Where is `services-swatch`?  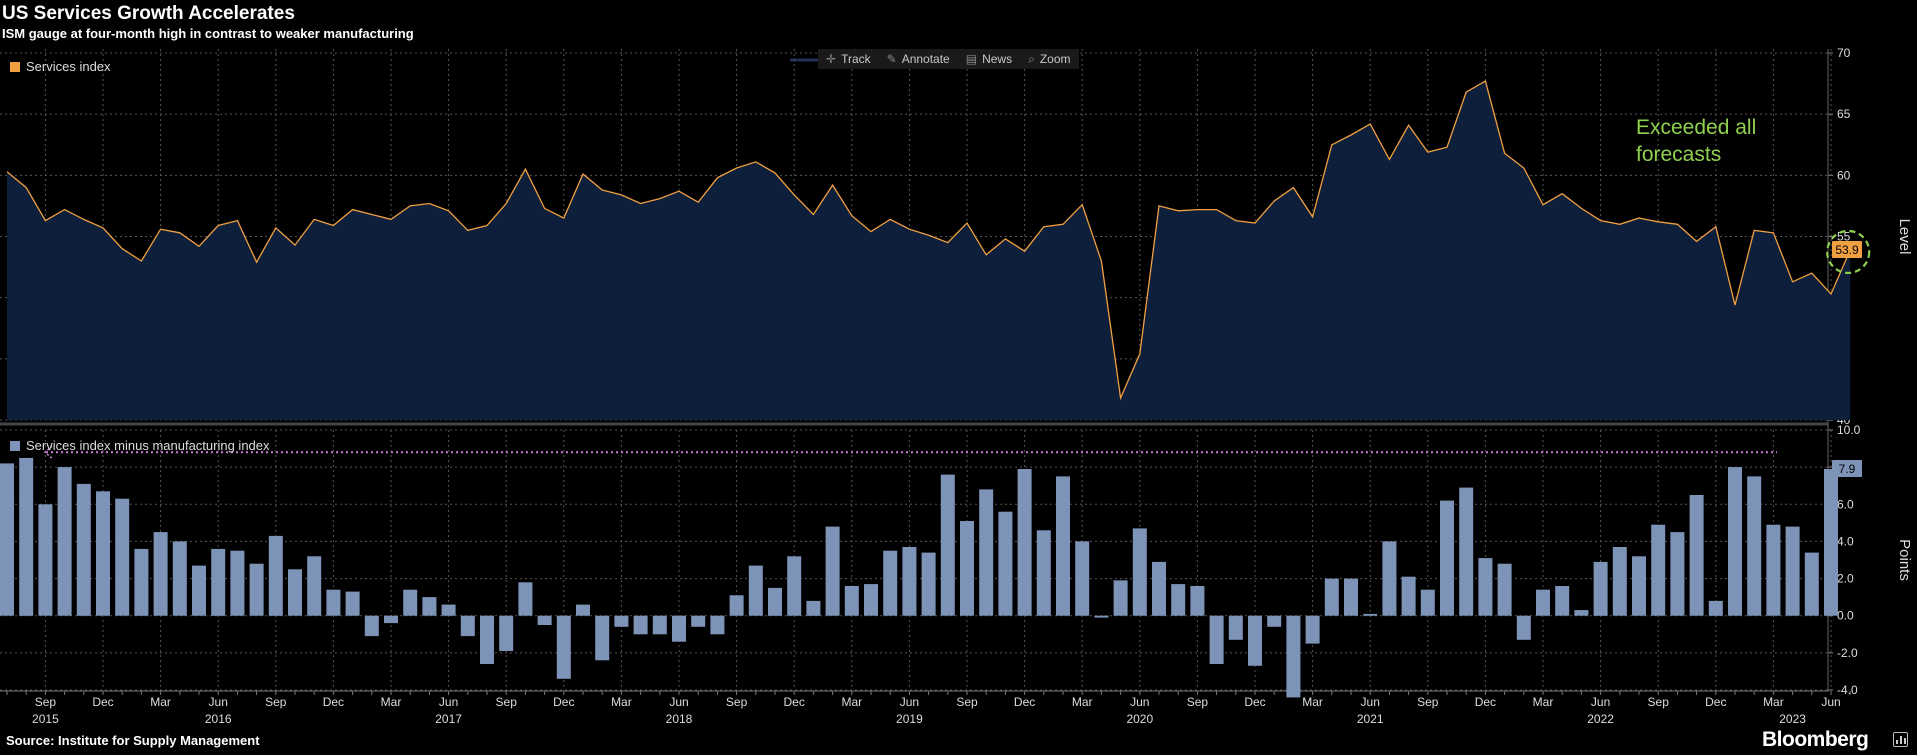 services-swatch is located at coordinates (15, 66).